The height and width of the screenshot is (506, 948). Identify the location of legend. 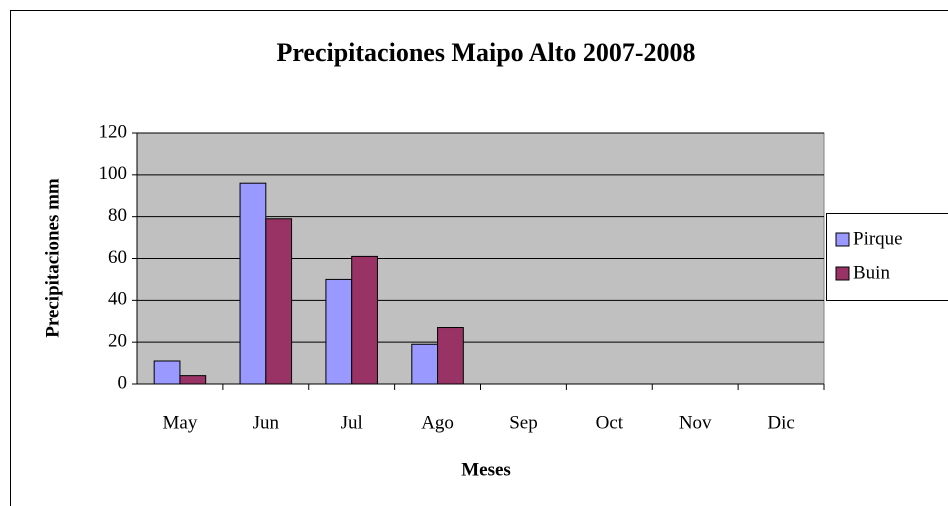
(887, 257).